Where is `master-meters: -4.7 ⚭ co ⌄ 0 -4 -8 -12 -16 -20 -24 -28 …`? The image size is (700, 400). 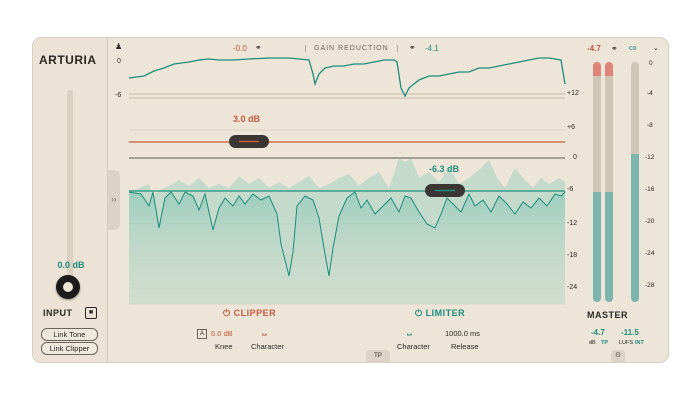 master-meters: -4.7 ⚭ co ⌄ 0 -4 -8 -12 -16 -20 -24 -28 … is located at coordinates (624, 200).